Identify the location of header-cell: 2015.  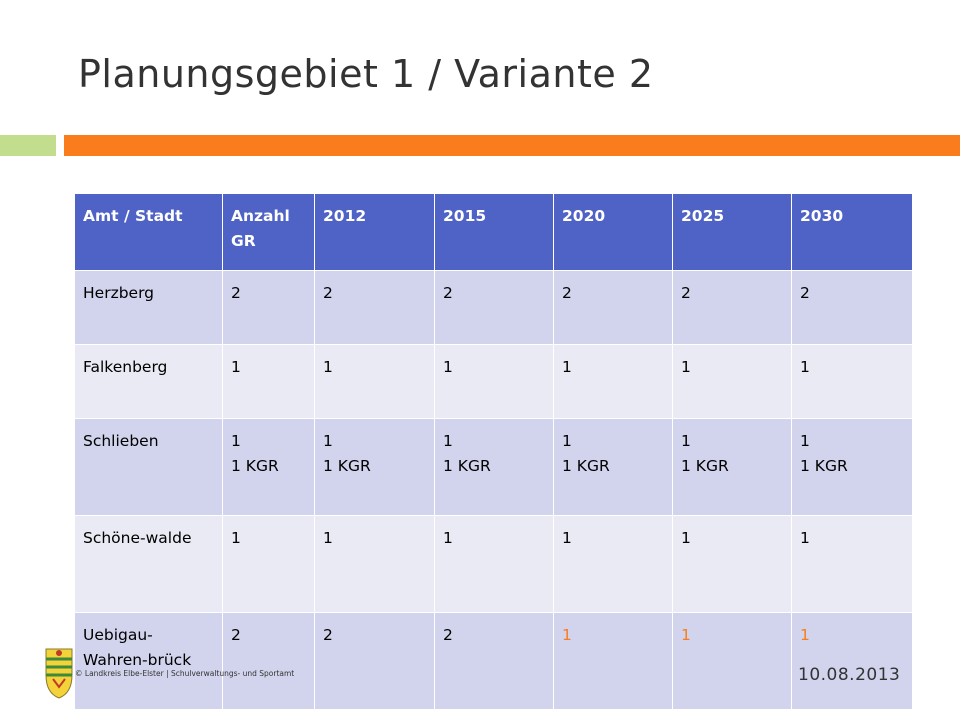
(494, 232).